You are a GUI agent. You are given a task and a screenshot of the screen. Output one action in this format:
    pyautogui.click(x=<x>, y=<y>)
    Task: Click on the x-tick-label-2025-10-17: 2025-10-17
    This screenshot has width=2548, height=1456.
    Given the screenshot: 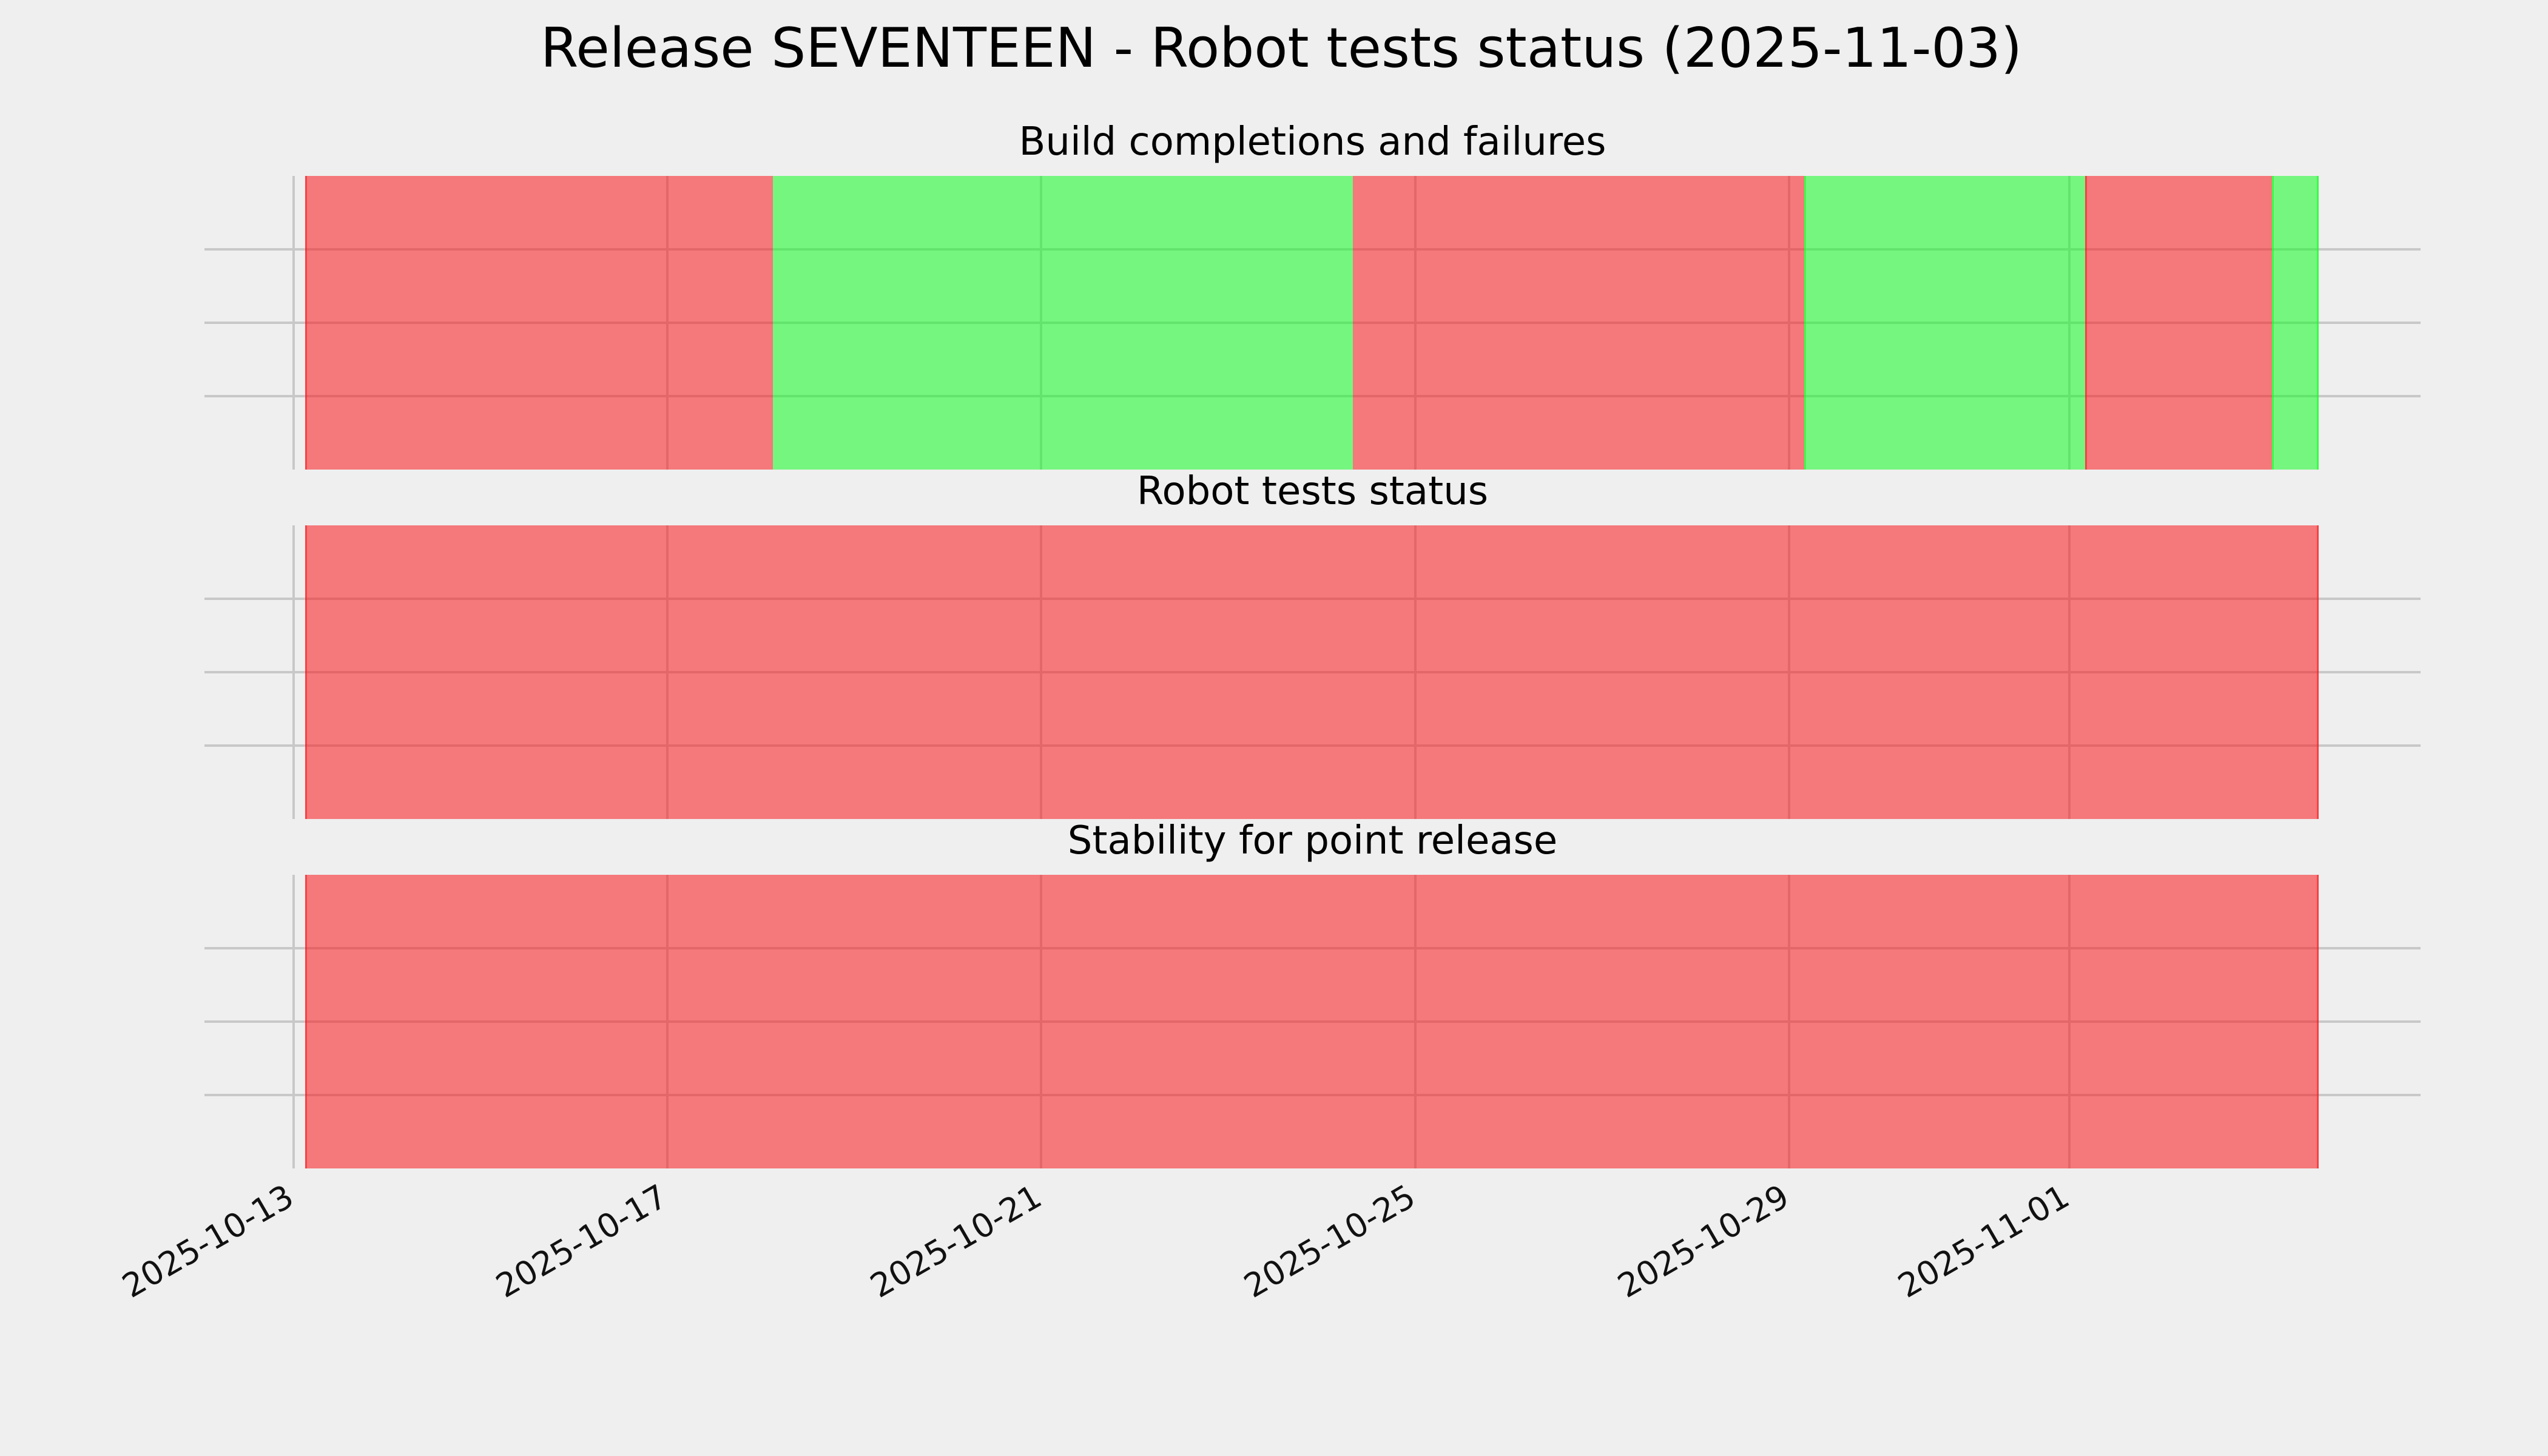 What is the action you would take?
    pyautogui.click(x=582, y=1241)
    